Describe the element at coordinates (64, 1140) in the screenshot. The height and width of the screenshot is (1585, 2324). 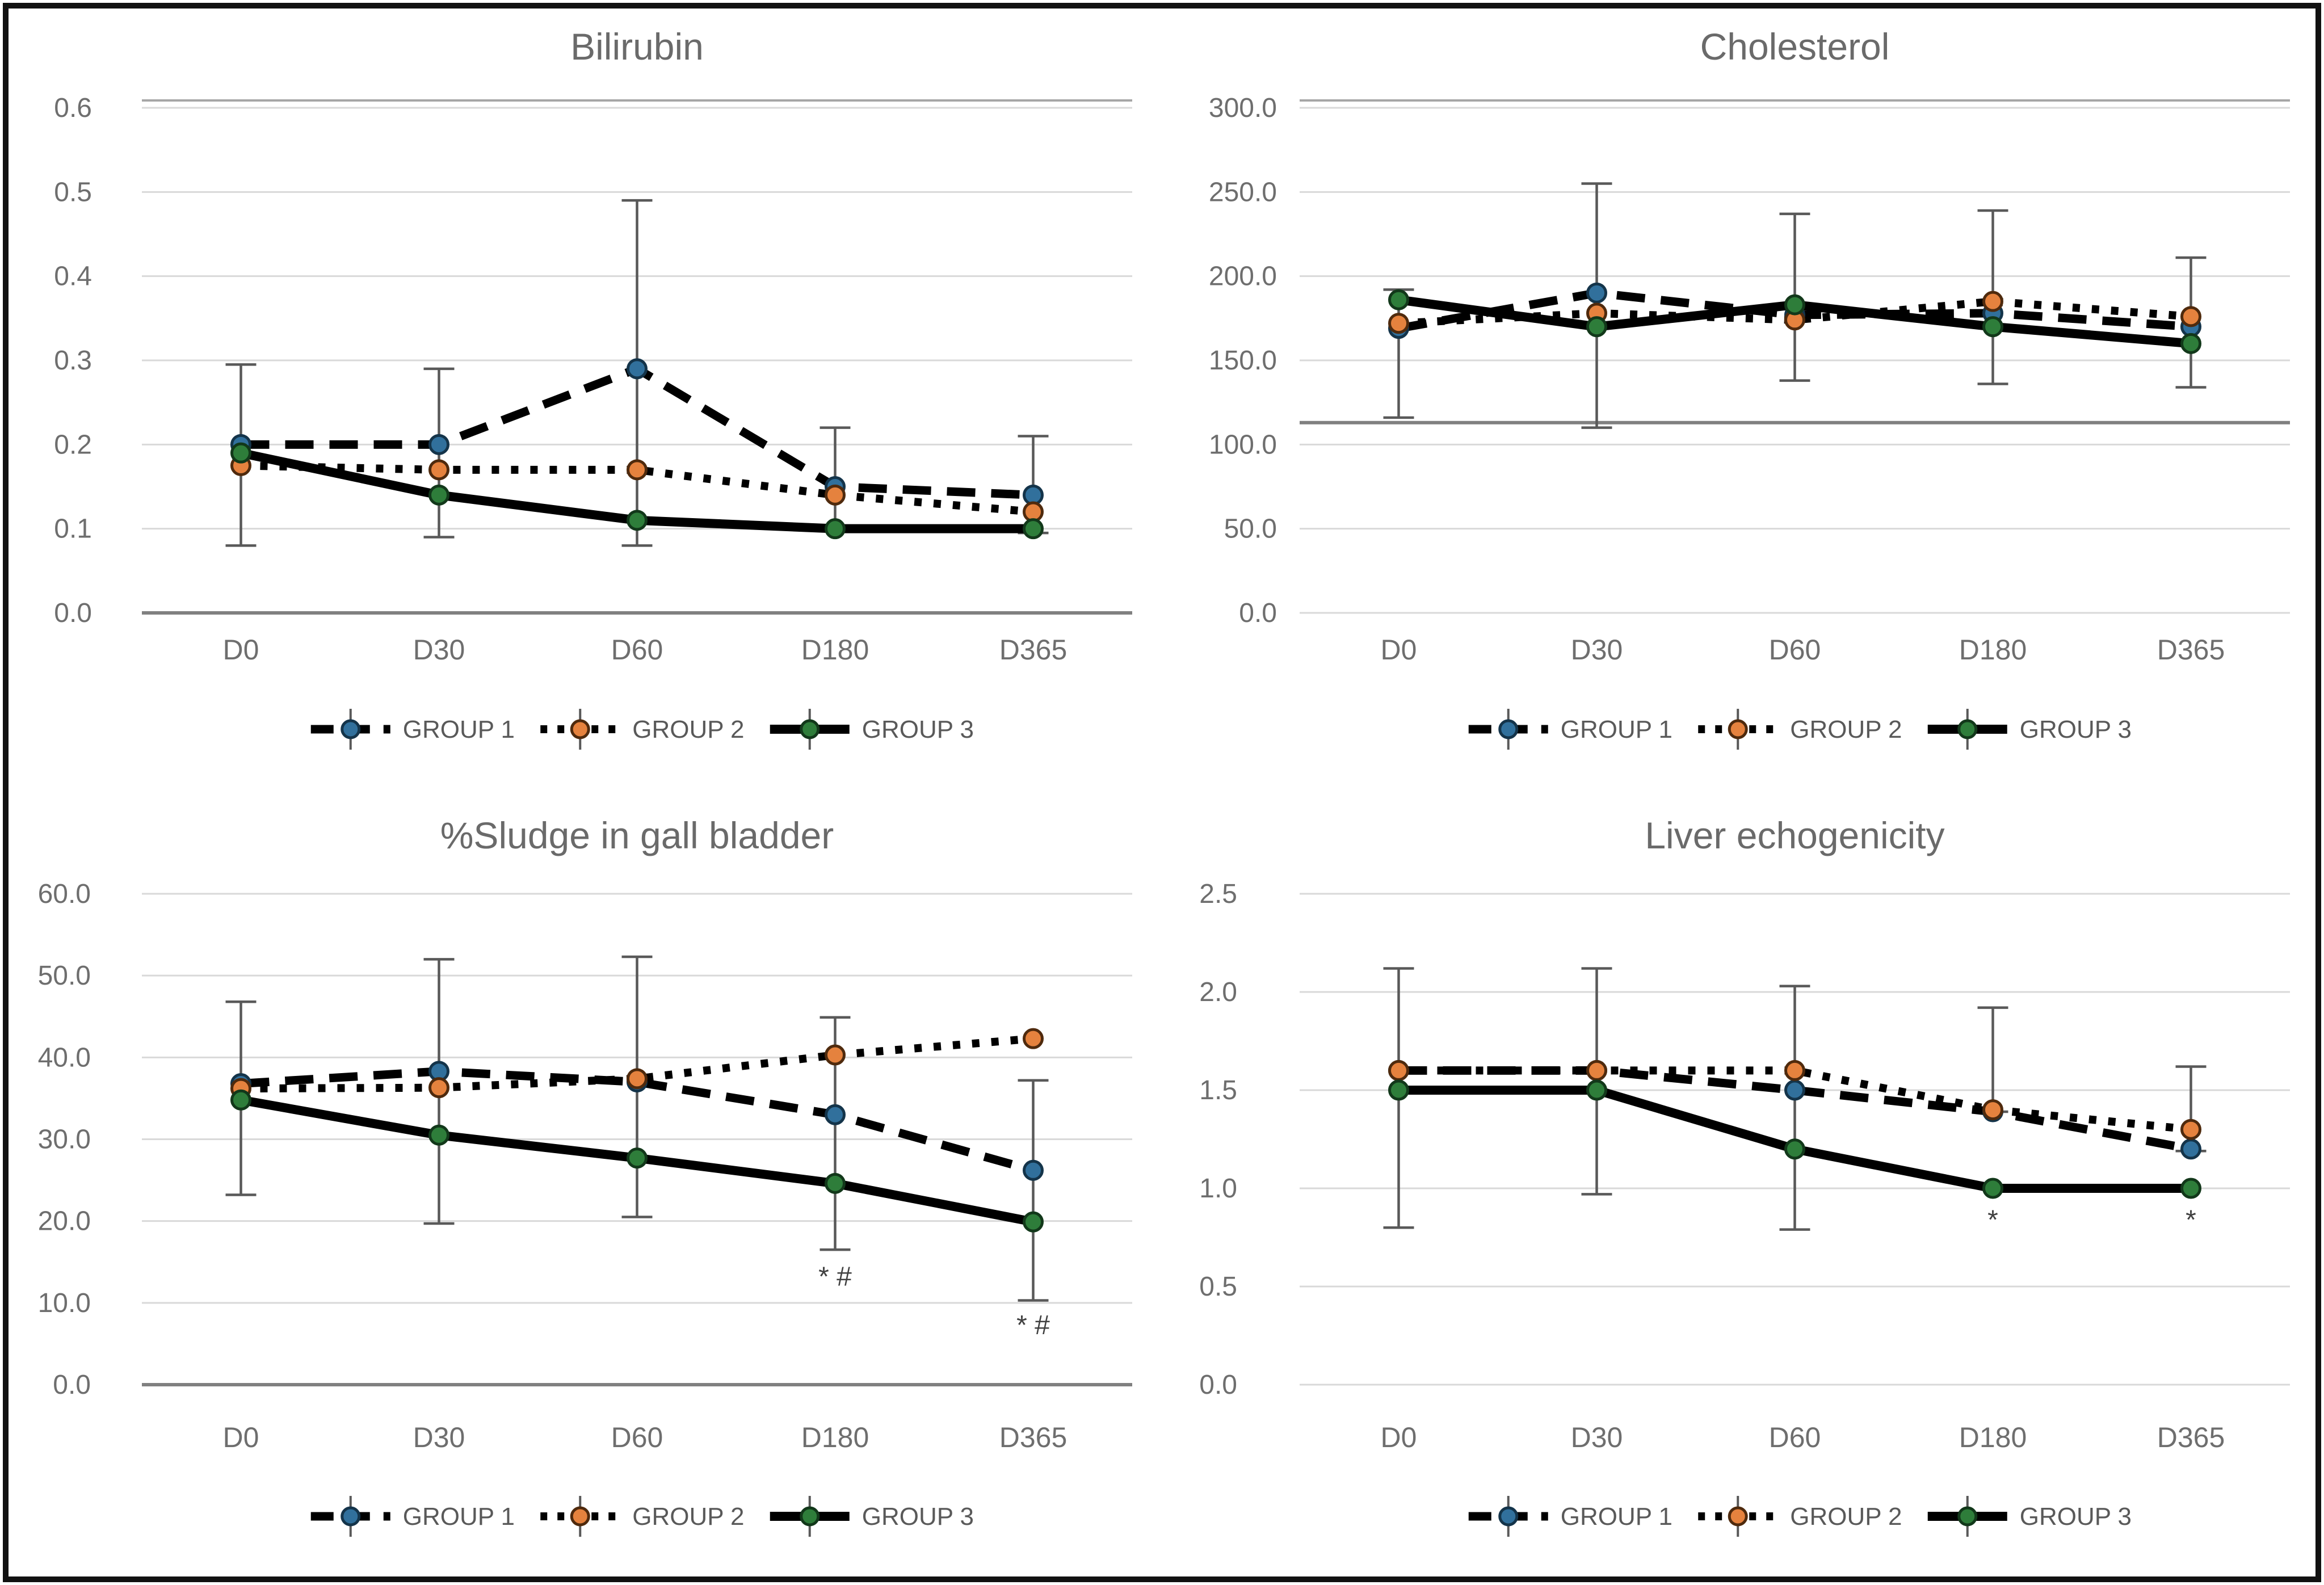
I see `y-tick-label: 30.0` at that location.